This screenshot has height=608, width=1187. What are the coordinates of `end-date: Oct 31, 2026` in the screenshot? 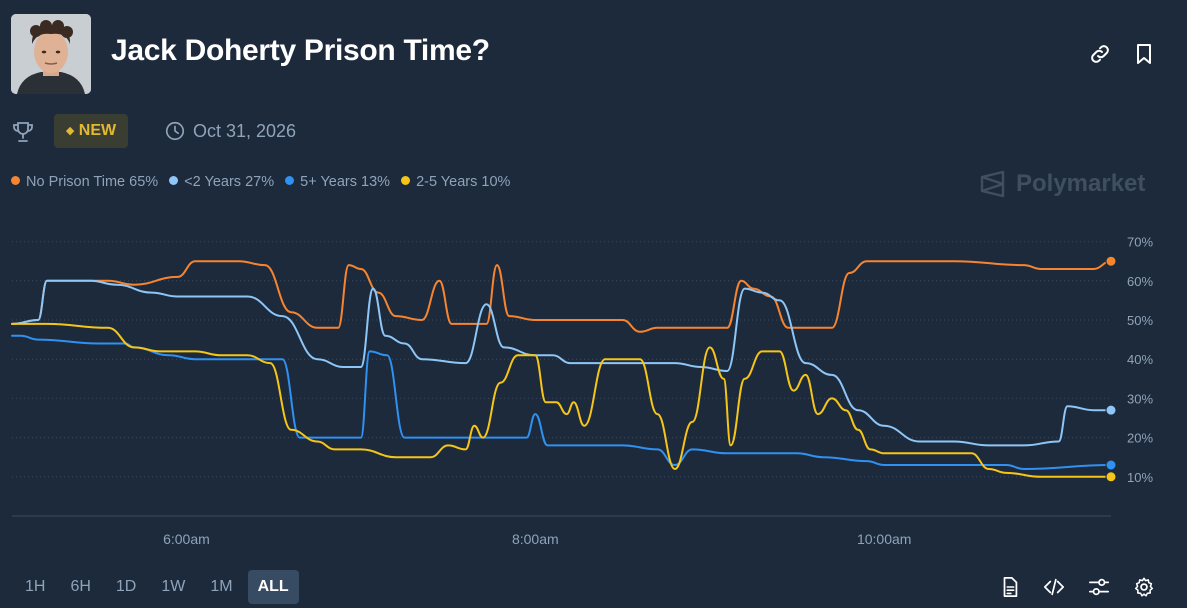 It's located at (245, 131).